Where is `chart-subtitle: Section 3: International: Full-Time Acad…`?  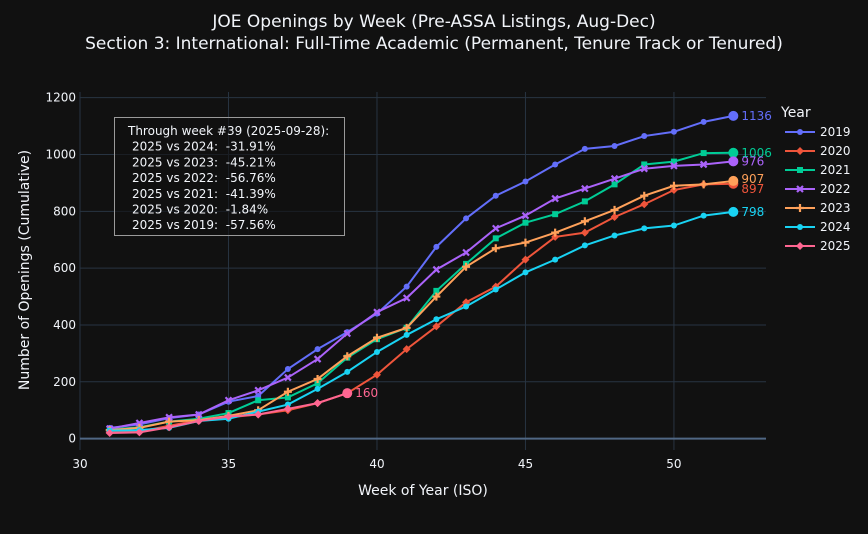
chart-subtitle: Section 3: International: Full-Time Acad… is located at coordinates (434, 44).